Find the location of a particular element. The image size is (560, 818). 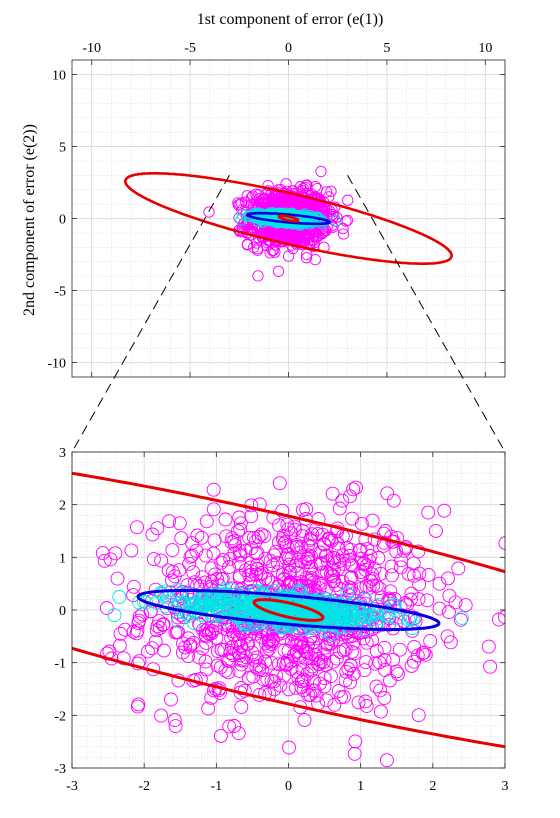

y-tick-label: -1 is located at coordinates (60, 664).